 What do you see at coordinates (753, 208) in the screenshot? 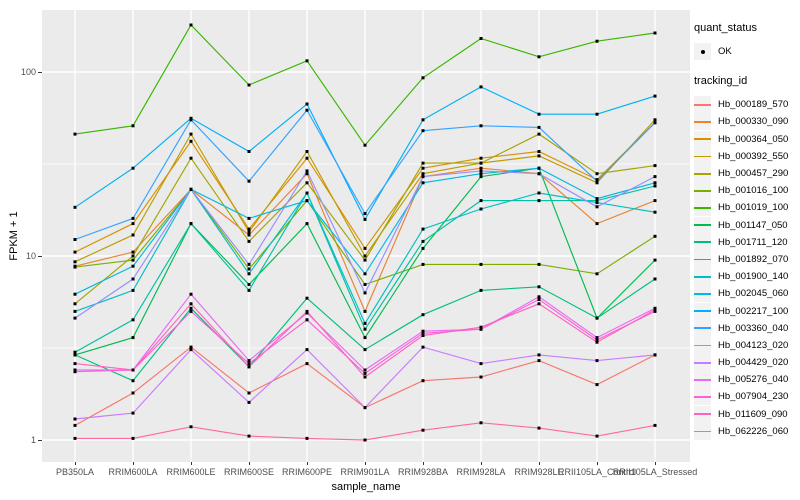
I see `legend-label: Hb_001019_100` at bounding box center [753, 208].